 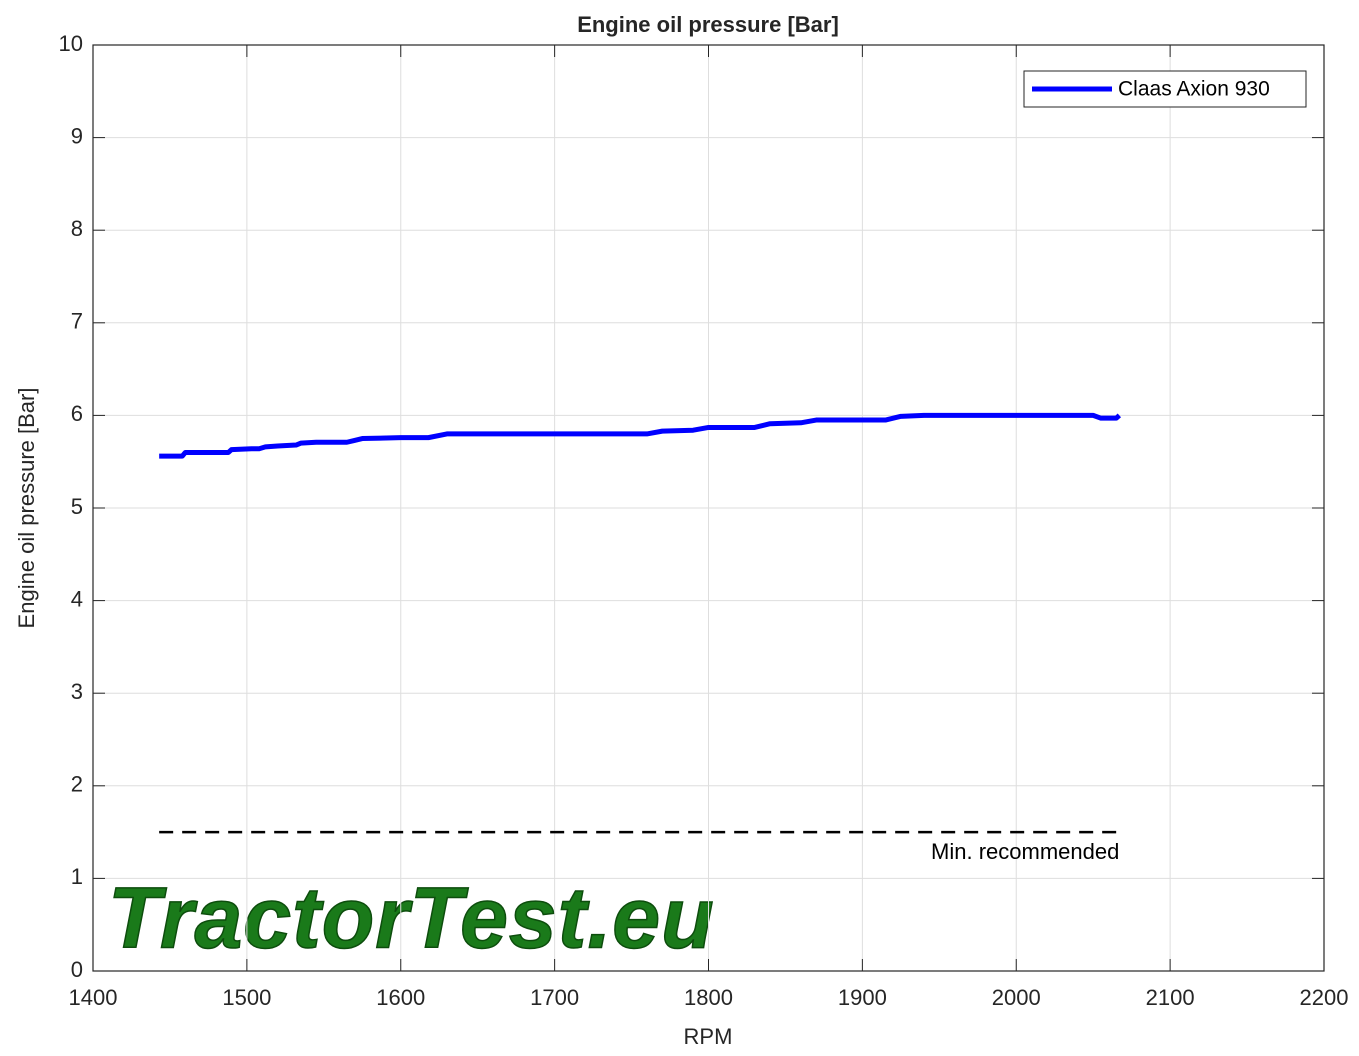 What do you see at coordinates (708, 1036) in the screenshot?
I see `x-axis-label: RPM` at bounding box center [708, 1036].